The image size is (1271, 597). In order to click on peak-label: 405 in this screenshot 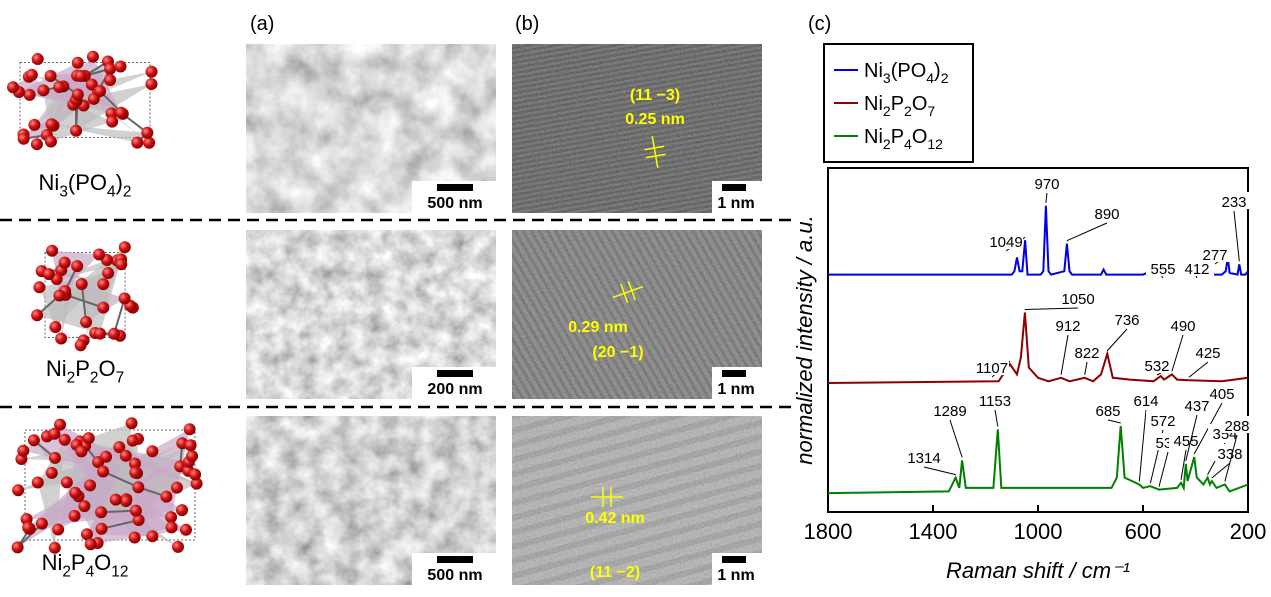, I will do `click(1221, 394)`.